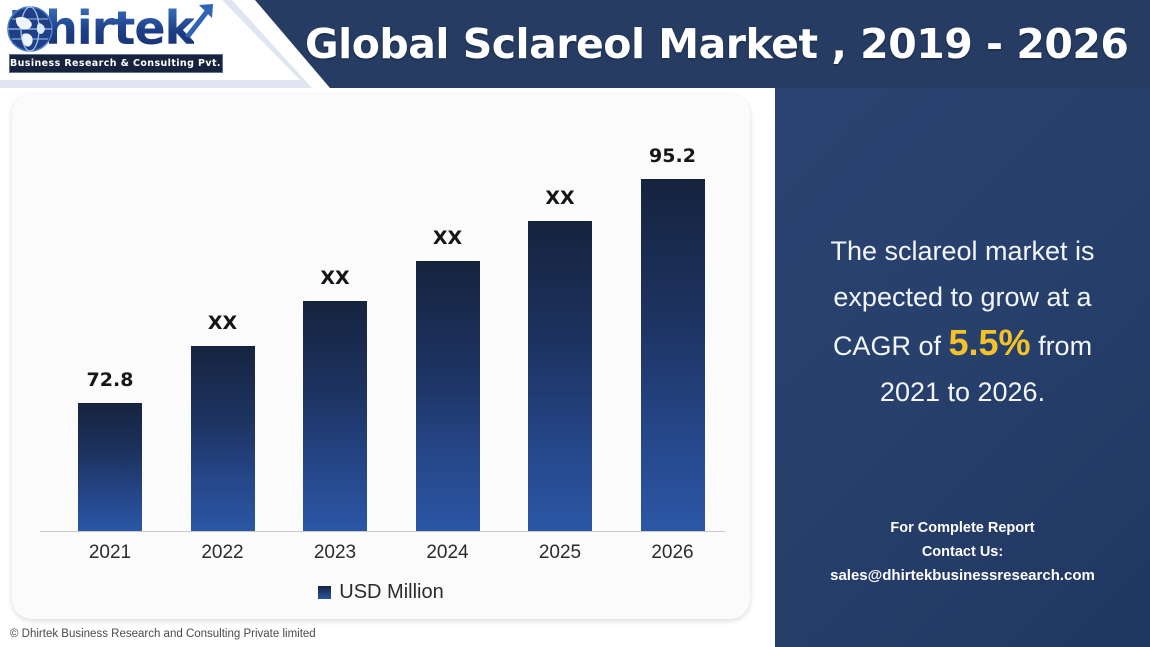 This screenshot has width=1150, height=647. I want to click on statement-line-4: 2021 to 2026., so click(962, 392).